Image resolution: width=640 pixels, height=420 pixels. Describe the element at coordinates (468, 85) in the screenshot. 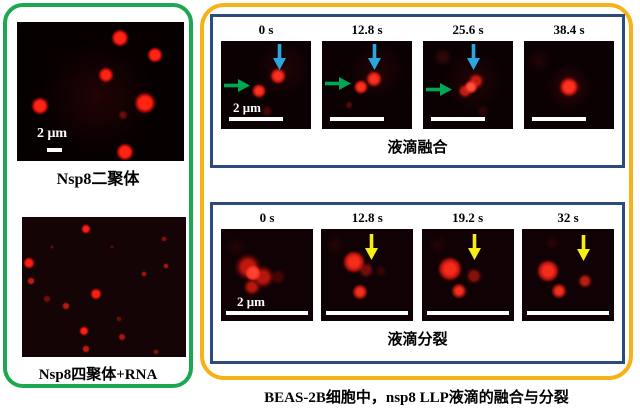

I see `fusion-frame-25.6s` at that location.